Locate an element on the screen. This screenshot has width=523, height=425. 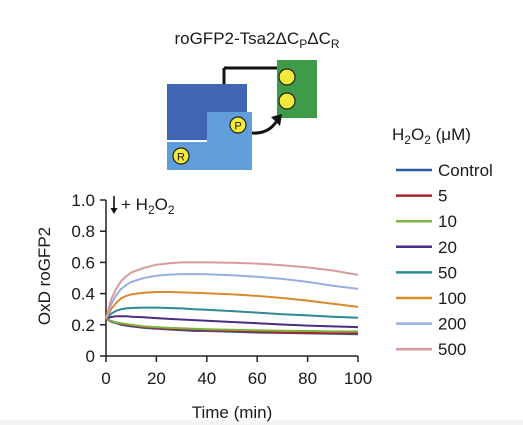
y-axis-label: OxD roGFP2 is located at coordinates (44, 276).